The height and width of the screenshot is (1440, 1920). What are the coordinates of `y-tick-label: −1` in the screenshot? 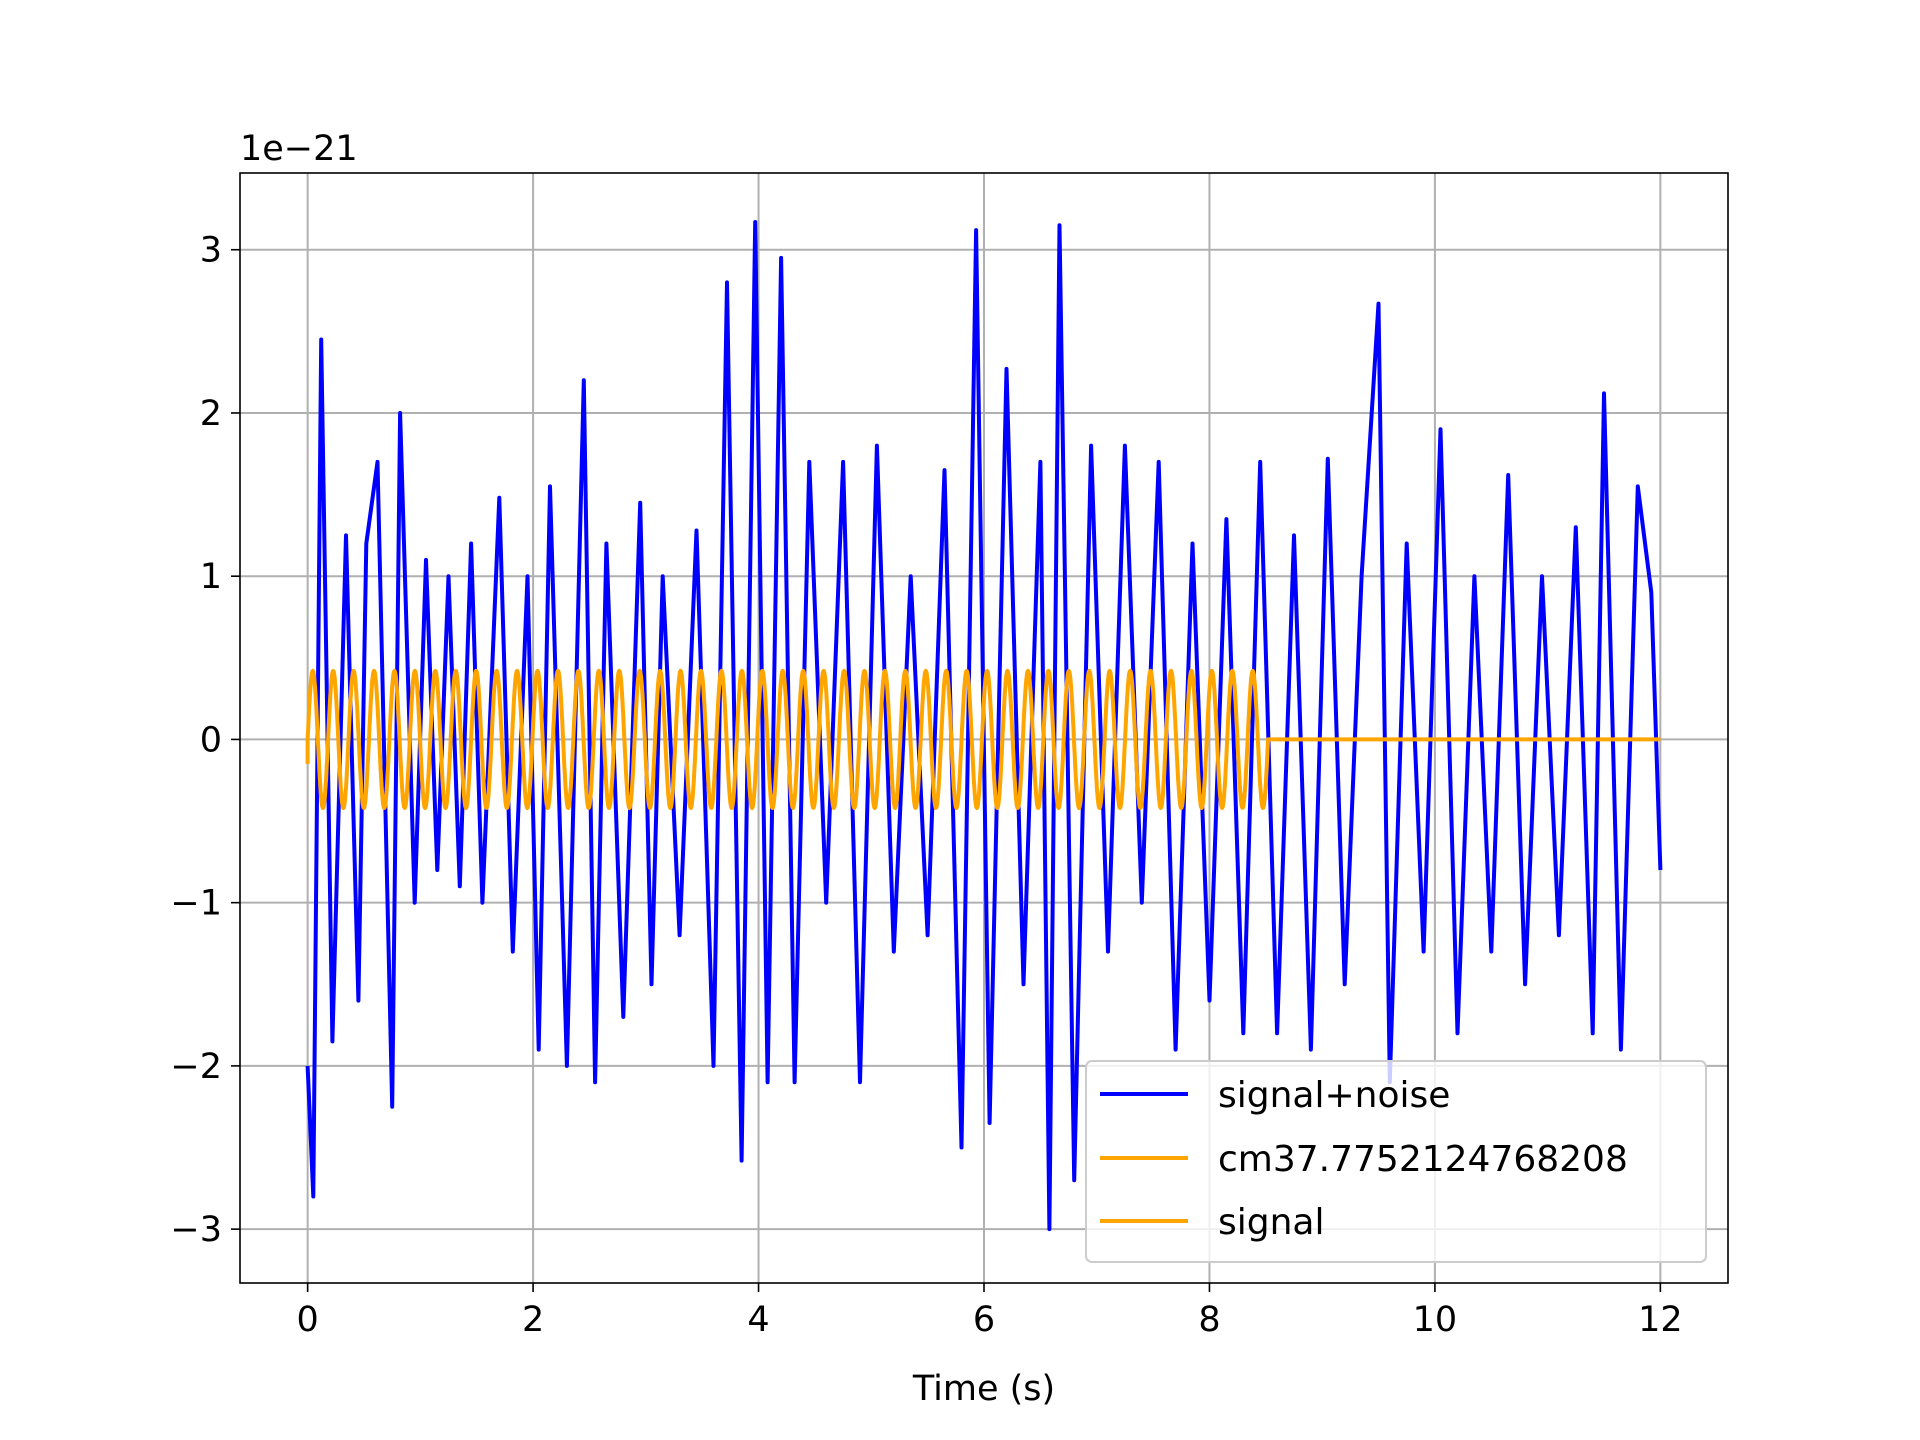 It's located at (196, 904).